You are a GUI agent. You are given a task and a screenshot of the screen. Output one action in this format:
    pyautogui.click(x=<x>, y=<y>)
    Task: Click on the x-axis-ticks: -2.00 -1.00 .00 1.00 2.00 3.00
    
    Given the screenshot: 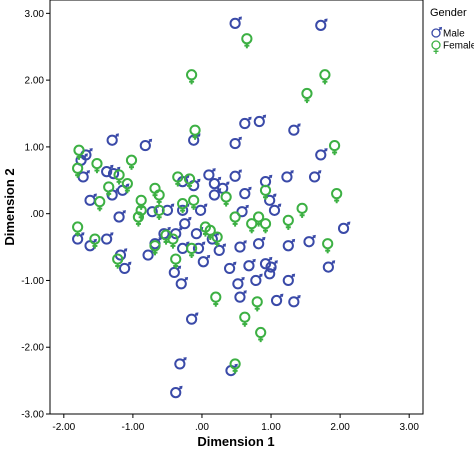 What is the action you would take?
    pyautogui.click(x=235, y=423)
    